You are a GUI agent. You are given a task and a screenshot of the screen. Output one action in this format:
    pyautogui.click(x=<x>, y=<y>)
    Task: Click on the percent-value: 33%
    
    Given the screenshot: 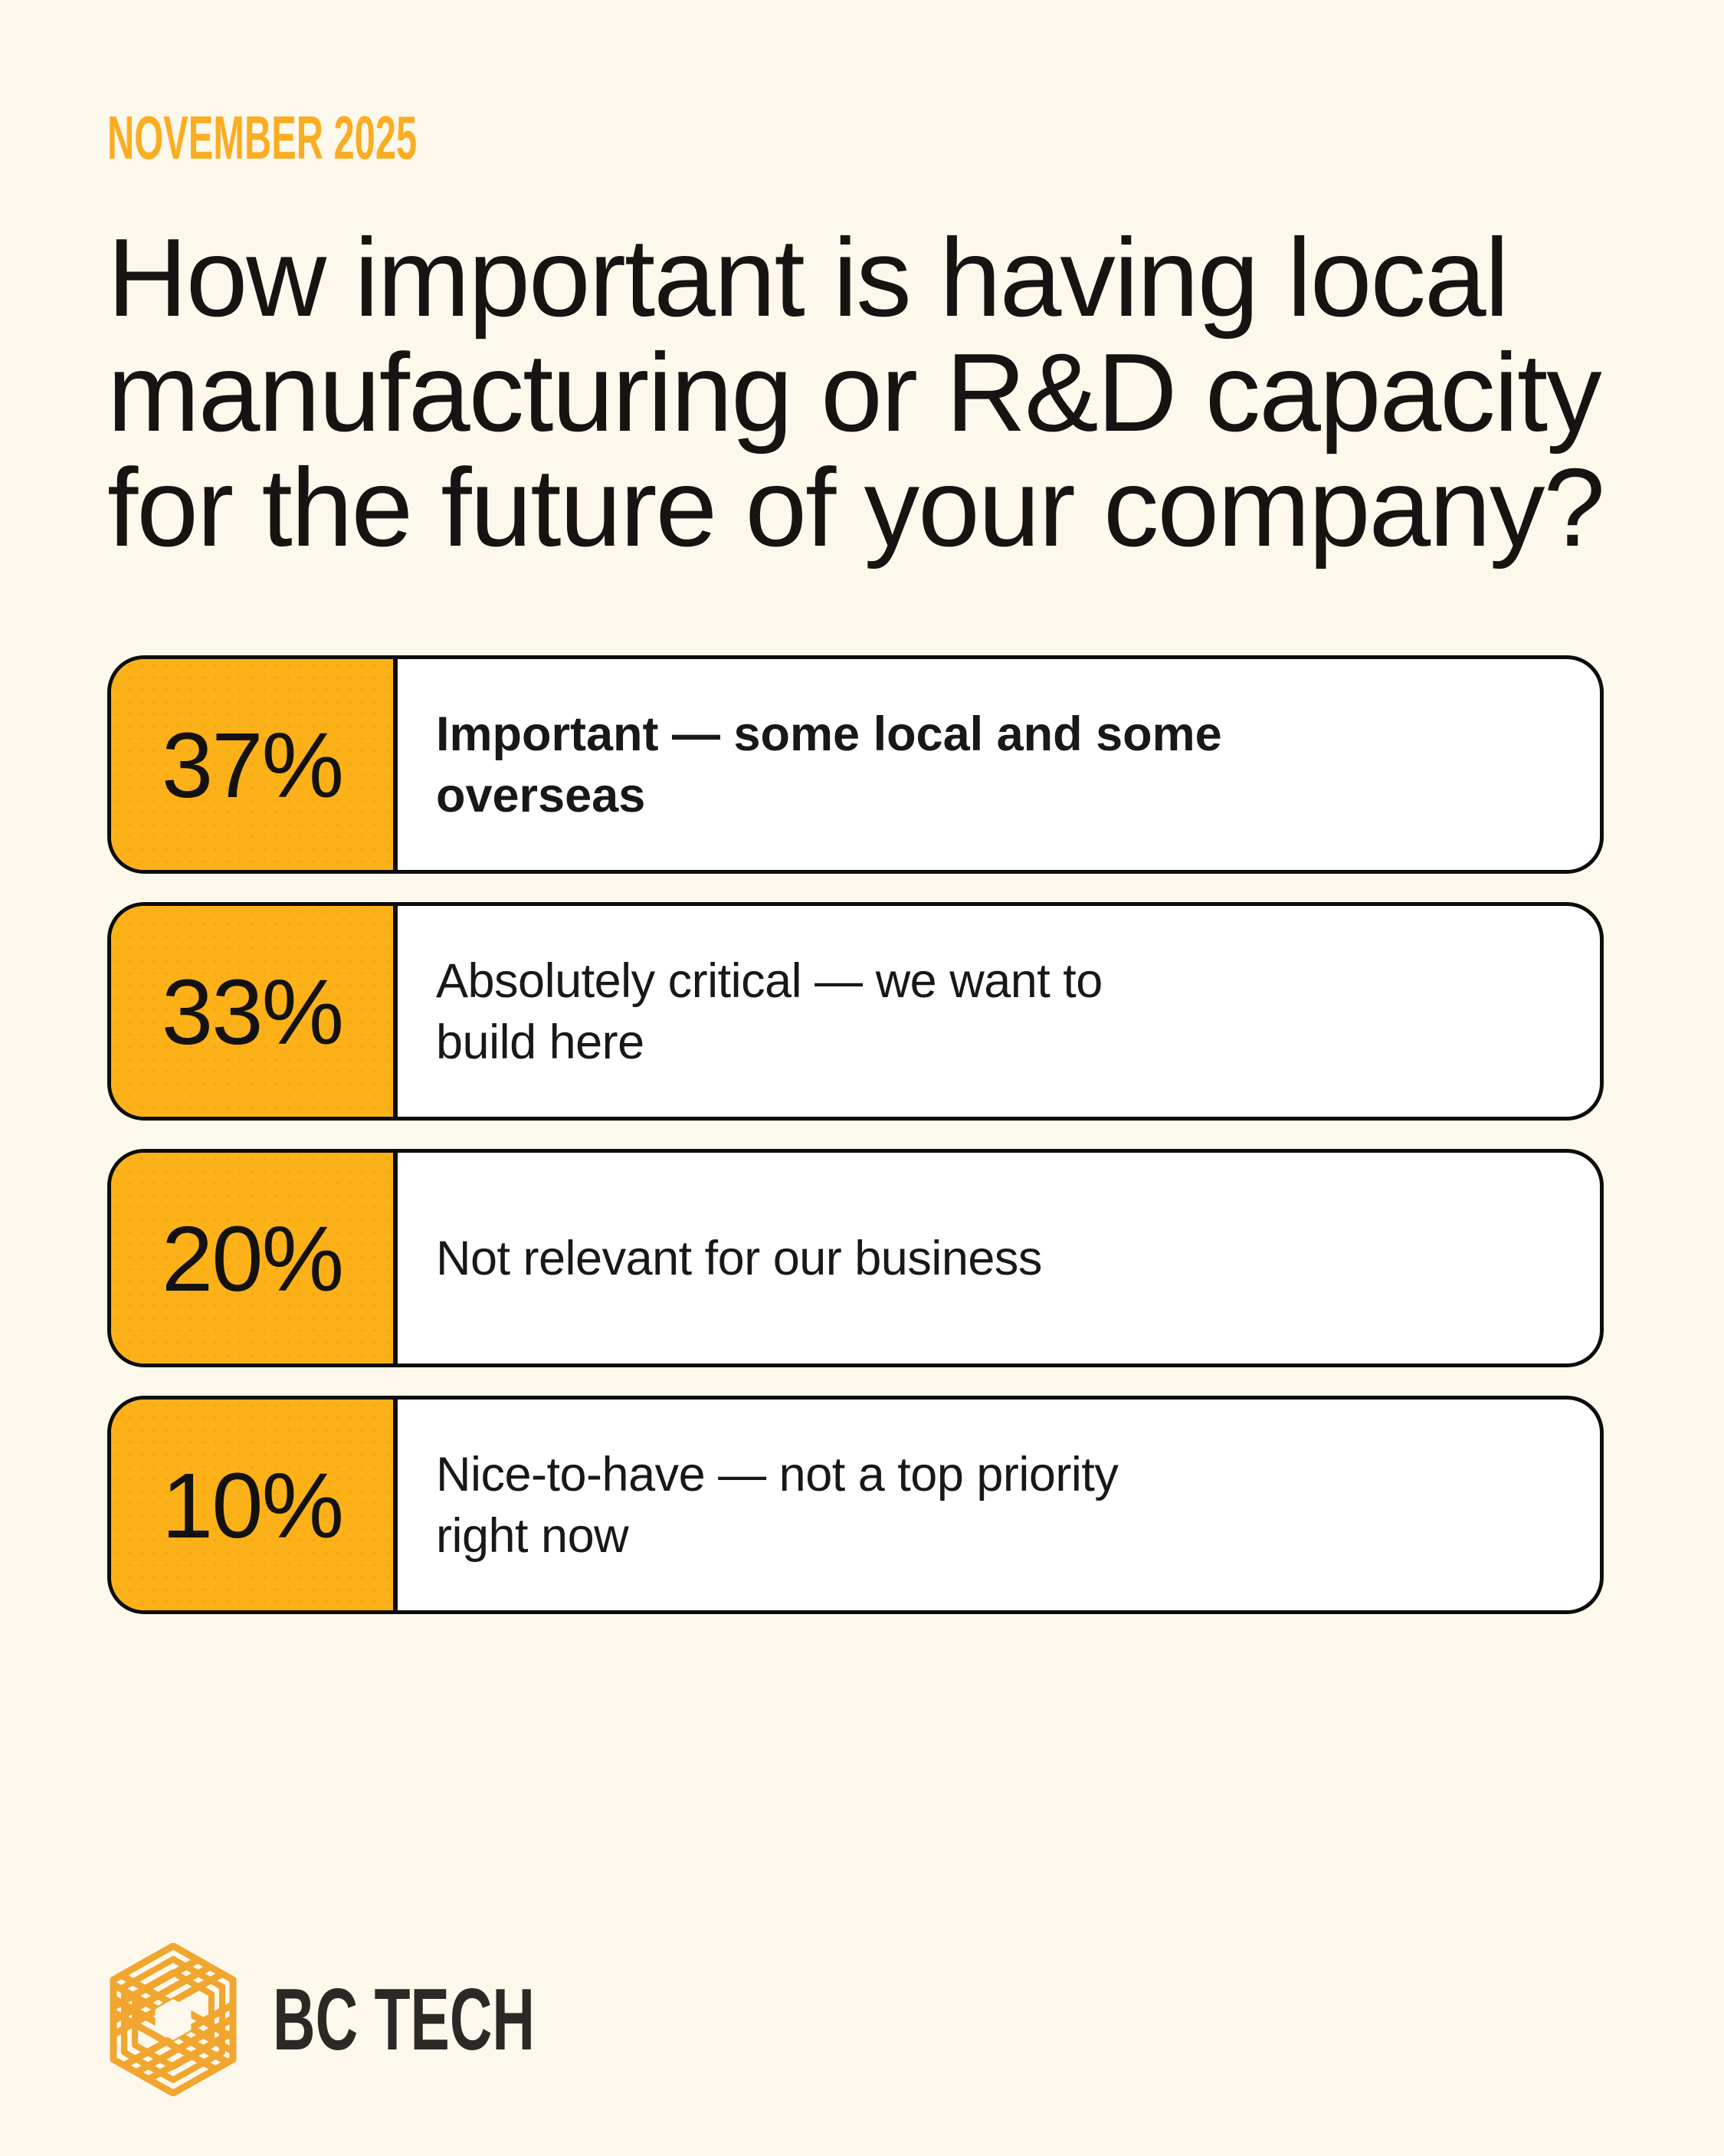 What is the action you would take?
    pyautogui.click(x=252, y=1011)
    